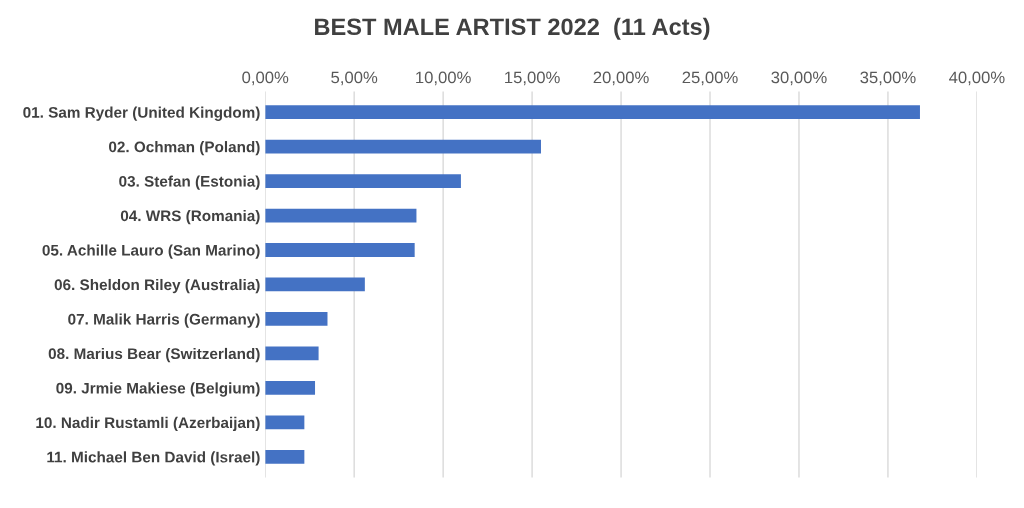 The image size is (1024, 508). Describe the element at coordinates (141, 113) in the screenshot. I see `y-tick-label: 01. Sam Ryder (United Kingdom)` at that location.